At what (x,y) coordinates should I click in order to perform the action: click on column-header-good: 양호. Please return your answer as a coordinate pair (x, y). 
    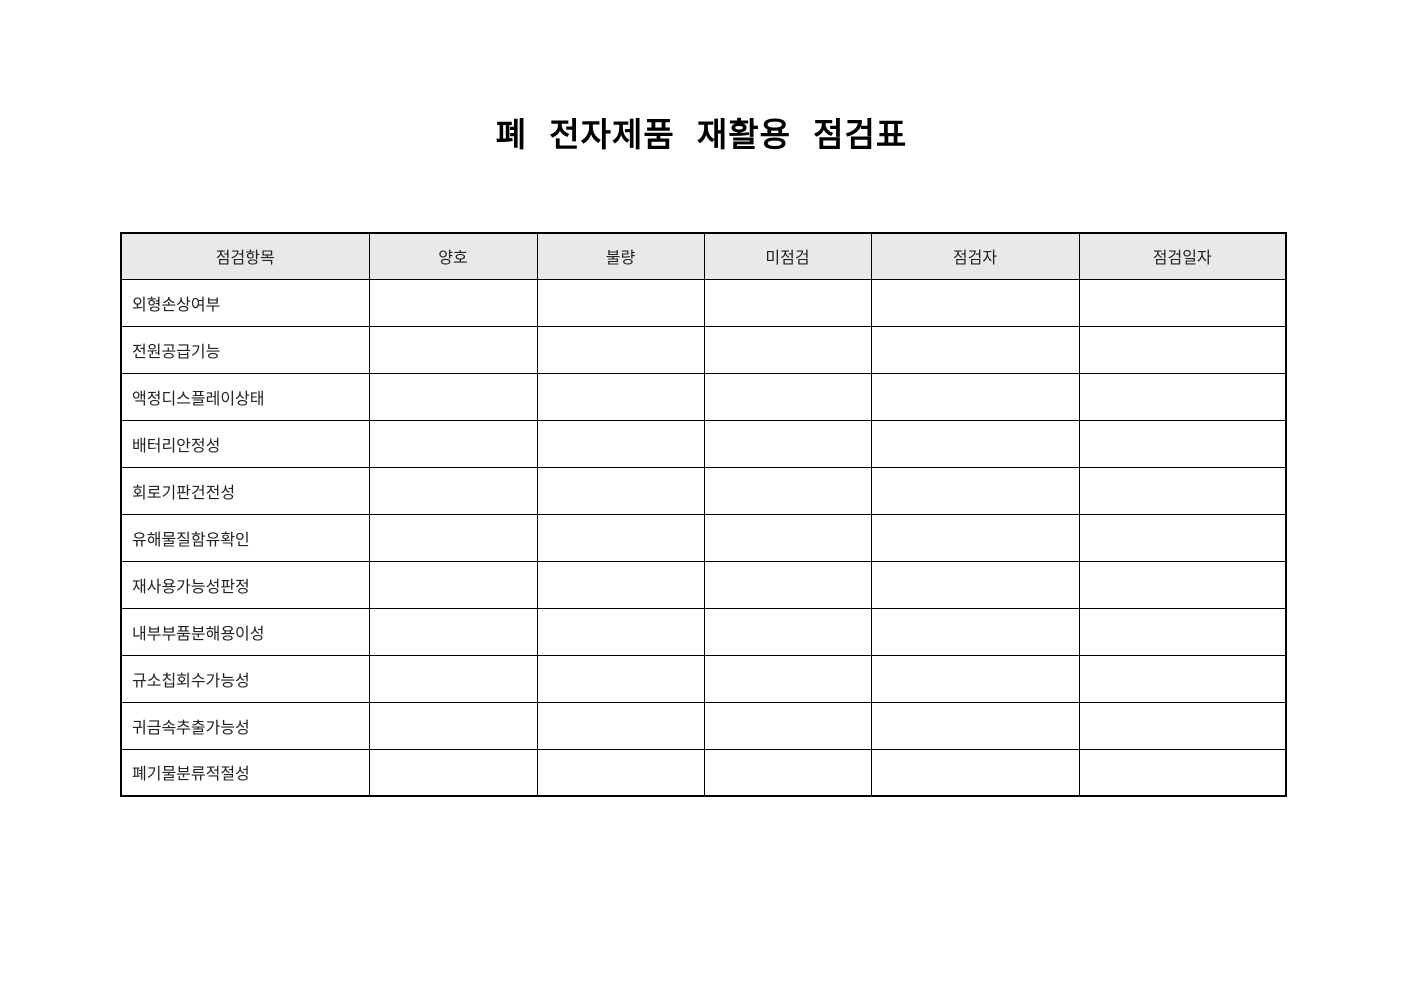
    Looking at the image, I should click on (453, 256).